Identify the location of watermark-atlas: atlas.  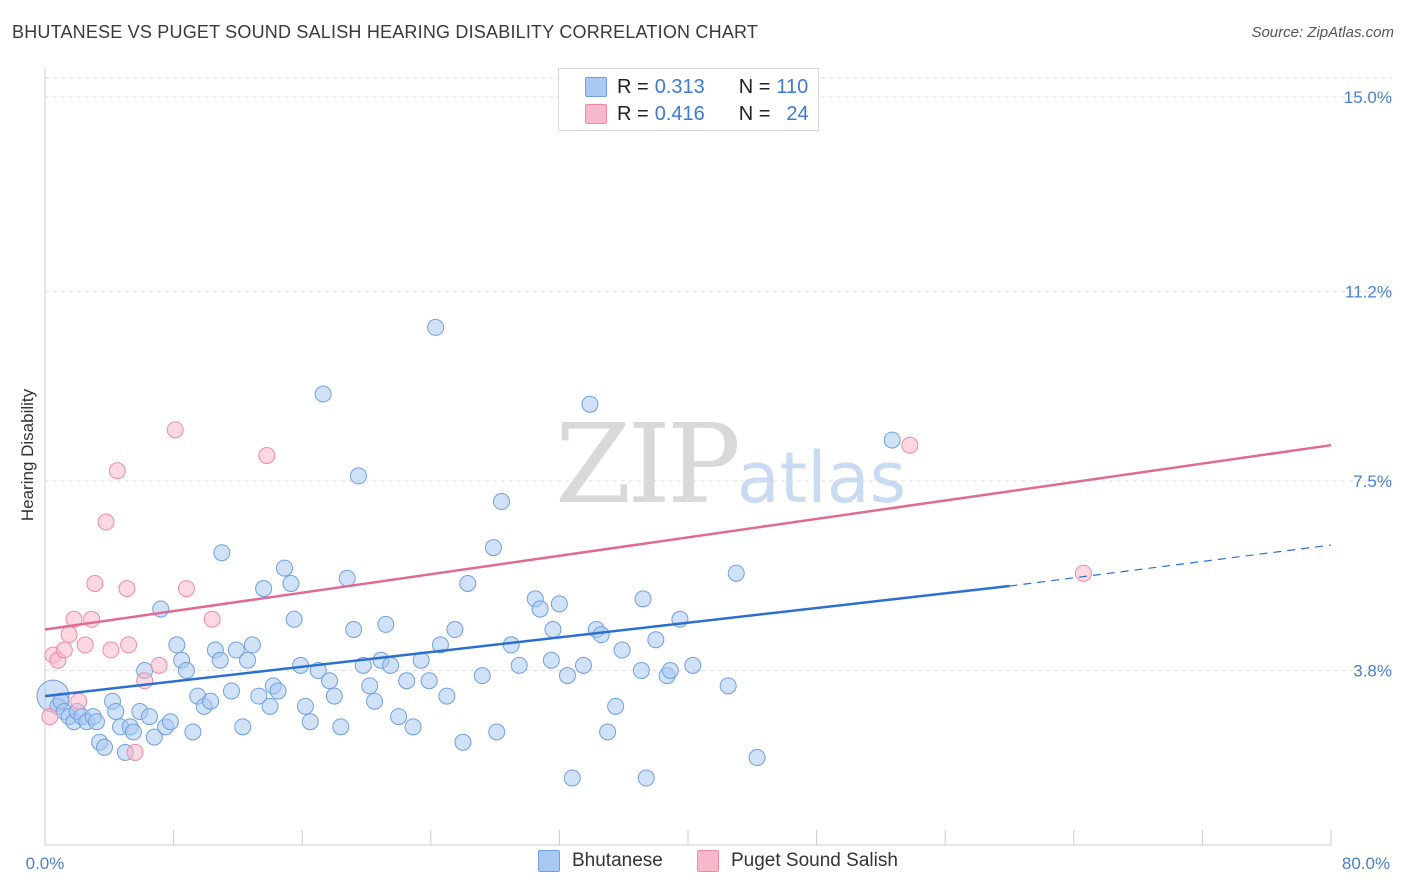
(821, 478).